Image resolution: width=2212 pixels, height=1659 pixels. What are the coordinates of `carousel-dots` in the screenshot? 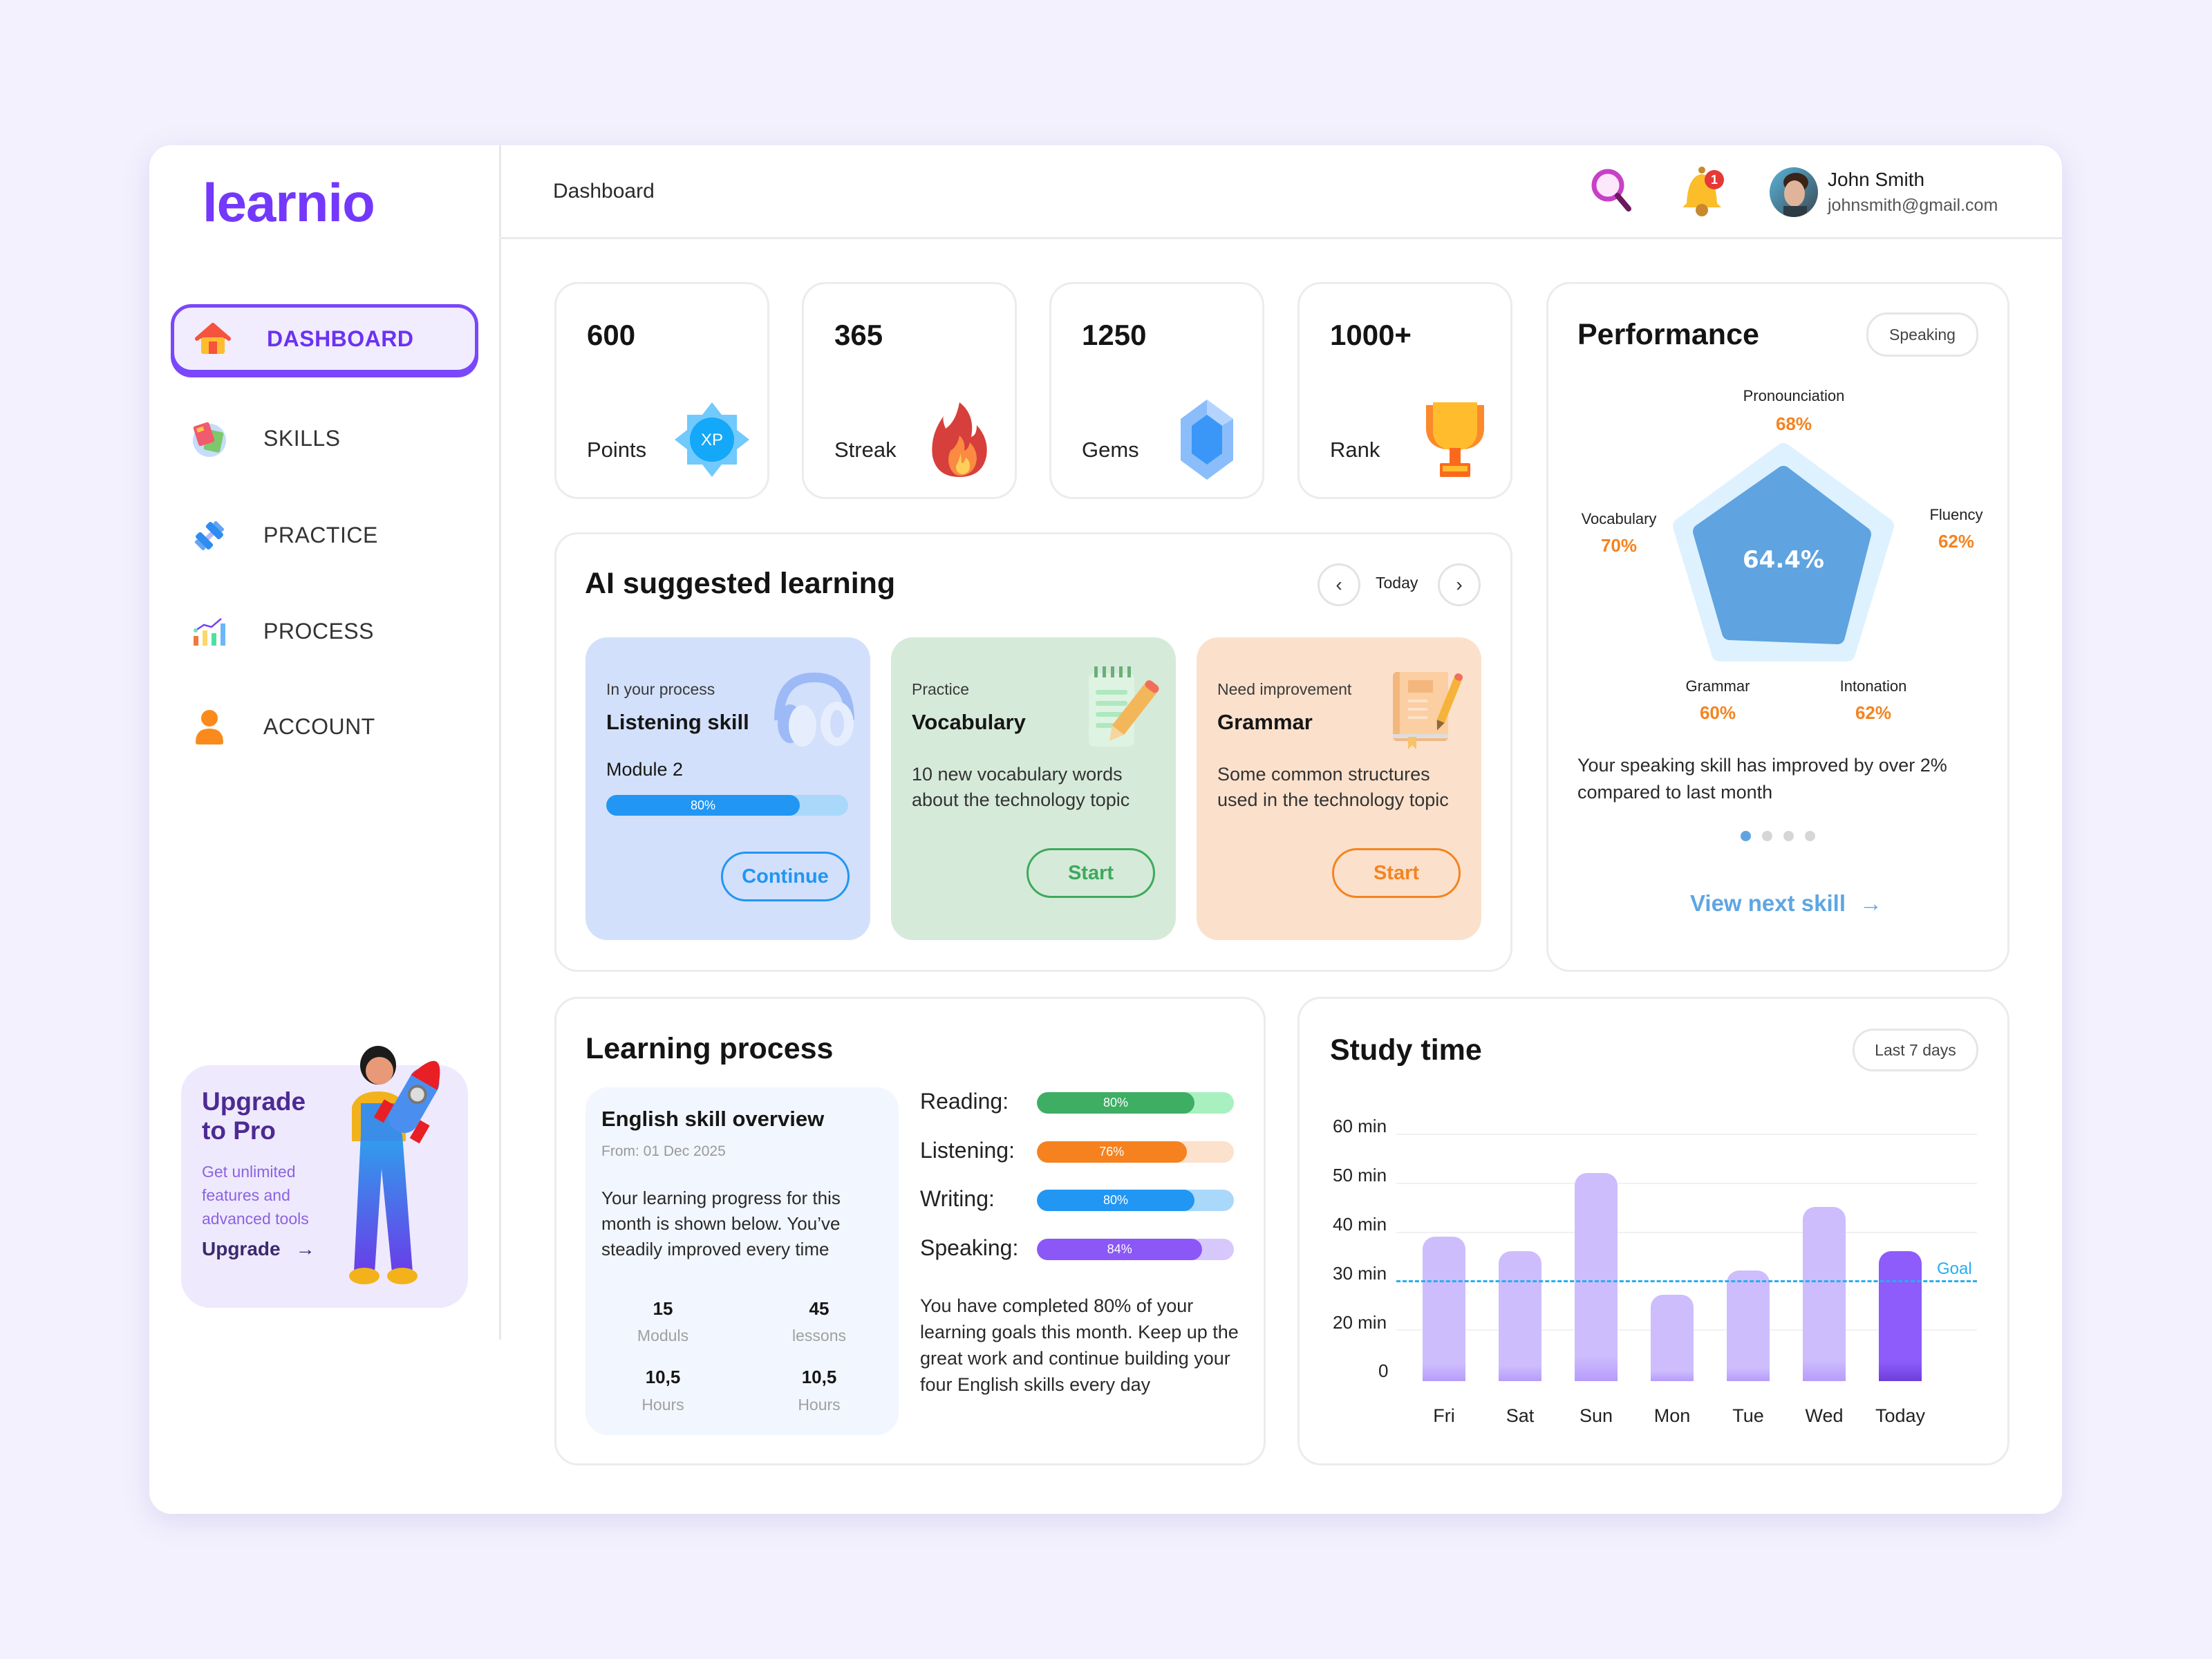 It's located at (1778, 836).